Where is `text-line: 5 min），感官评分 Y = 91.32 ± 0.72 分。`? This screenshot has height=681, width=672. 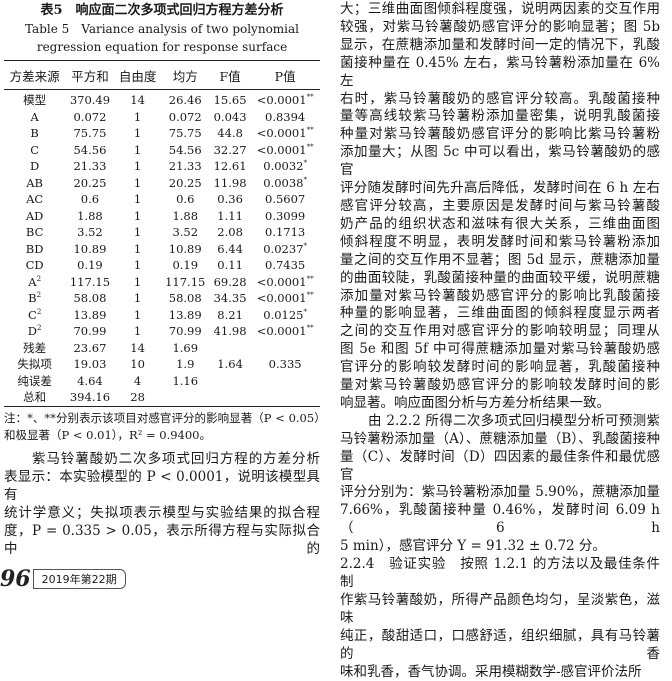 text-line: 5 min），感官评分 Y = 91.32 ± 0.72 分。 is located at coordinates (473, 546).